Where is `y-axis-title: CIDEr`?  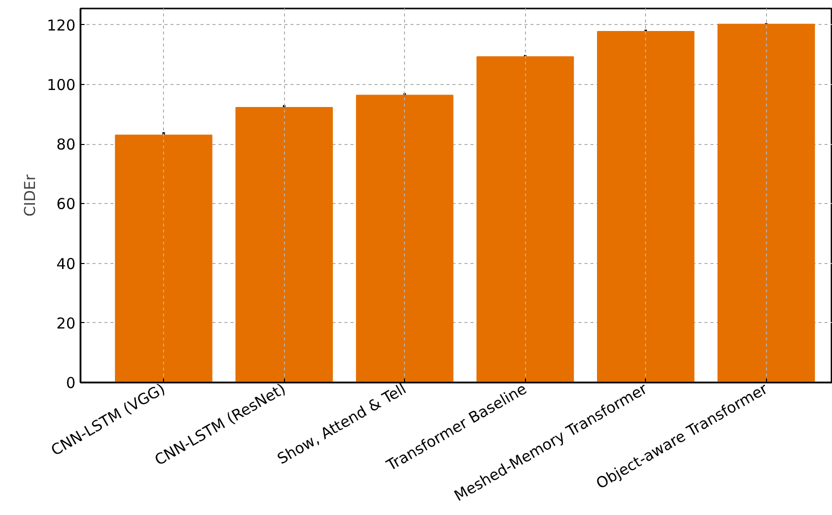
y-axis-title: CIDEr is located at coordinates (29, 195).